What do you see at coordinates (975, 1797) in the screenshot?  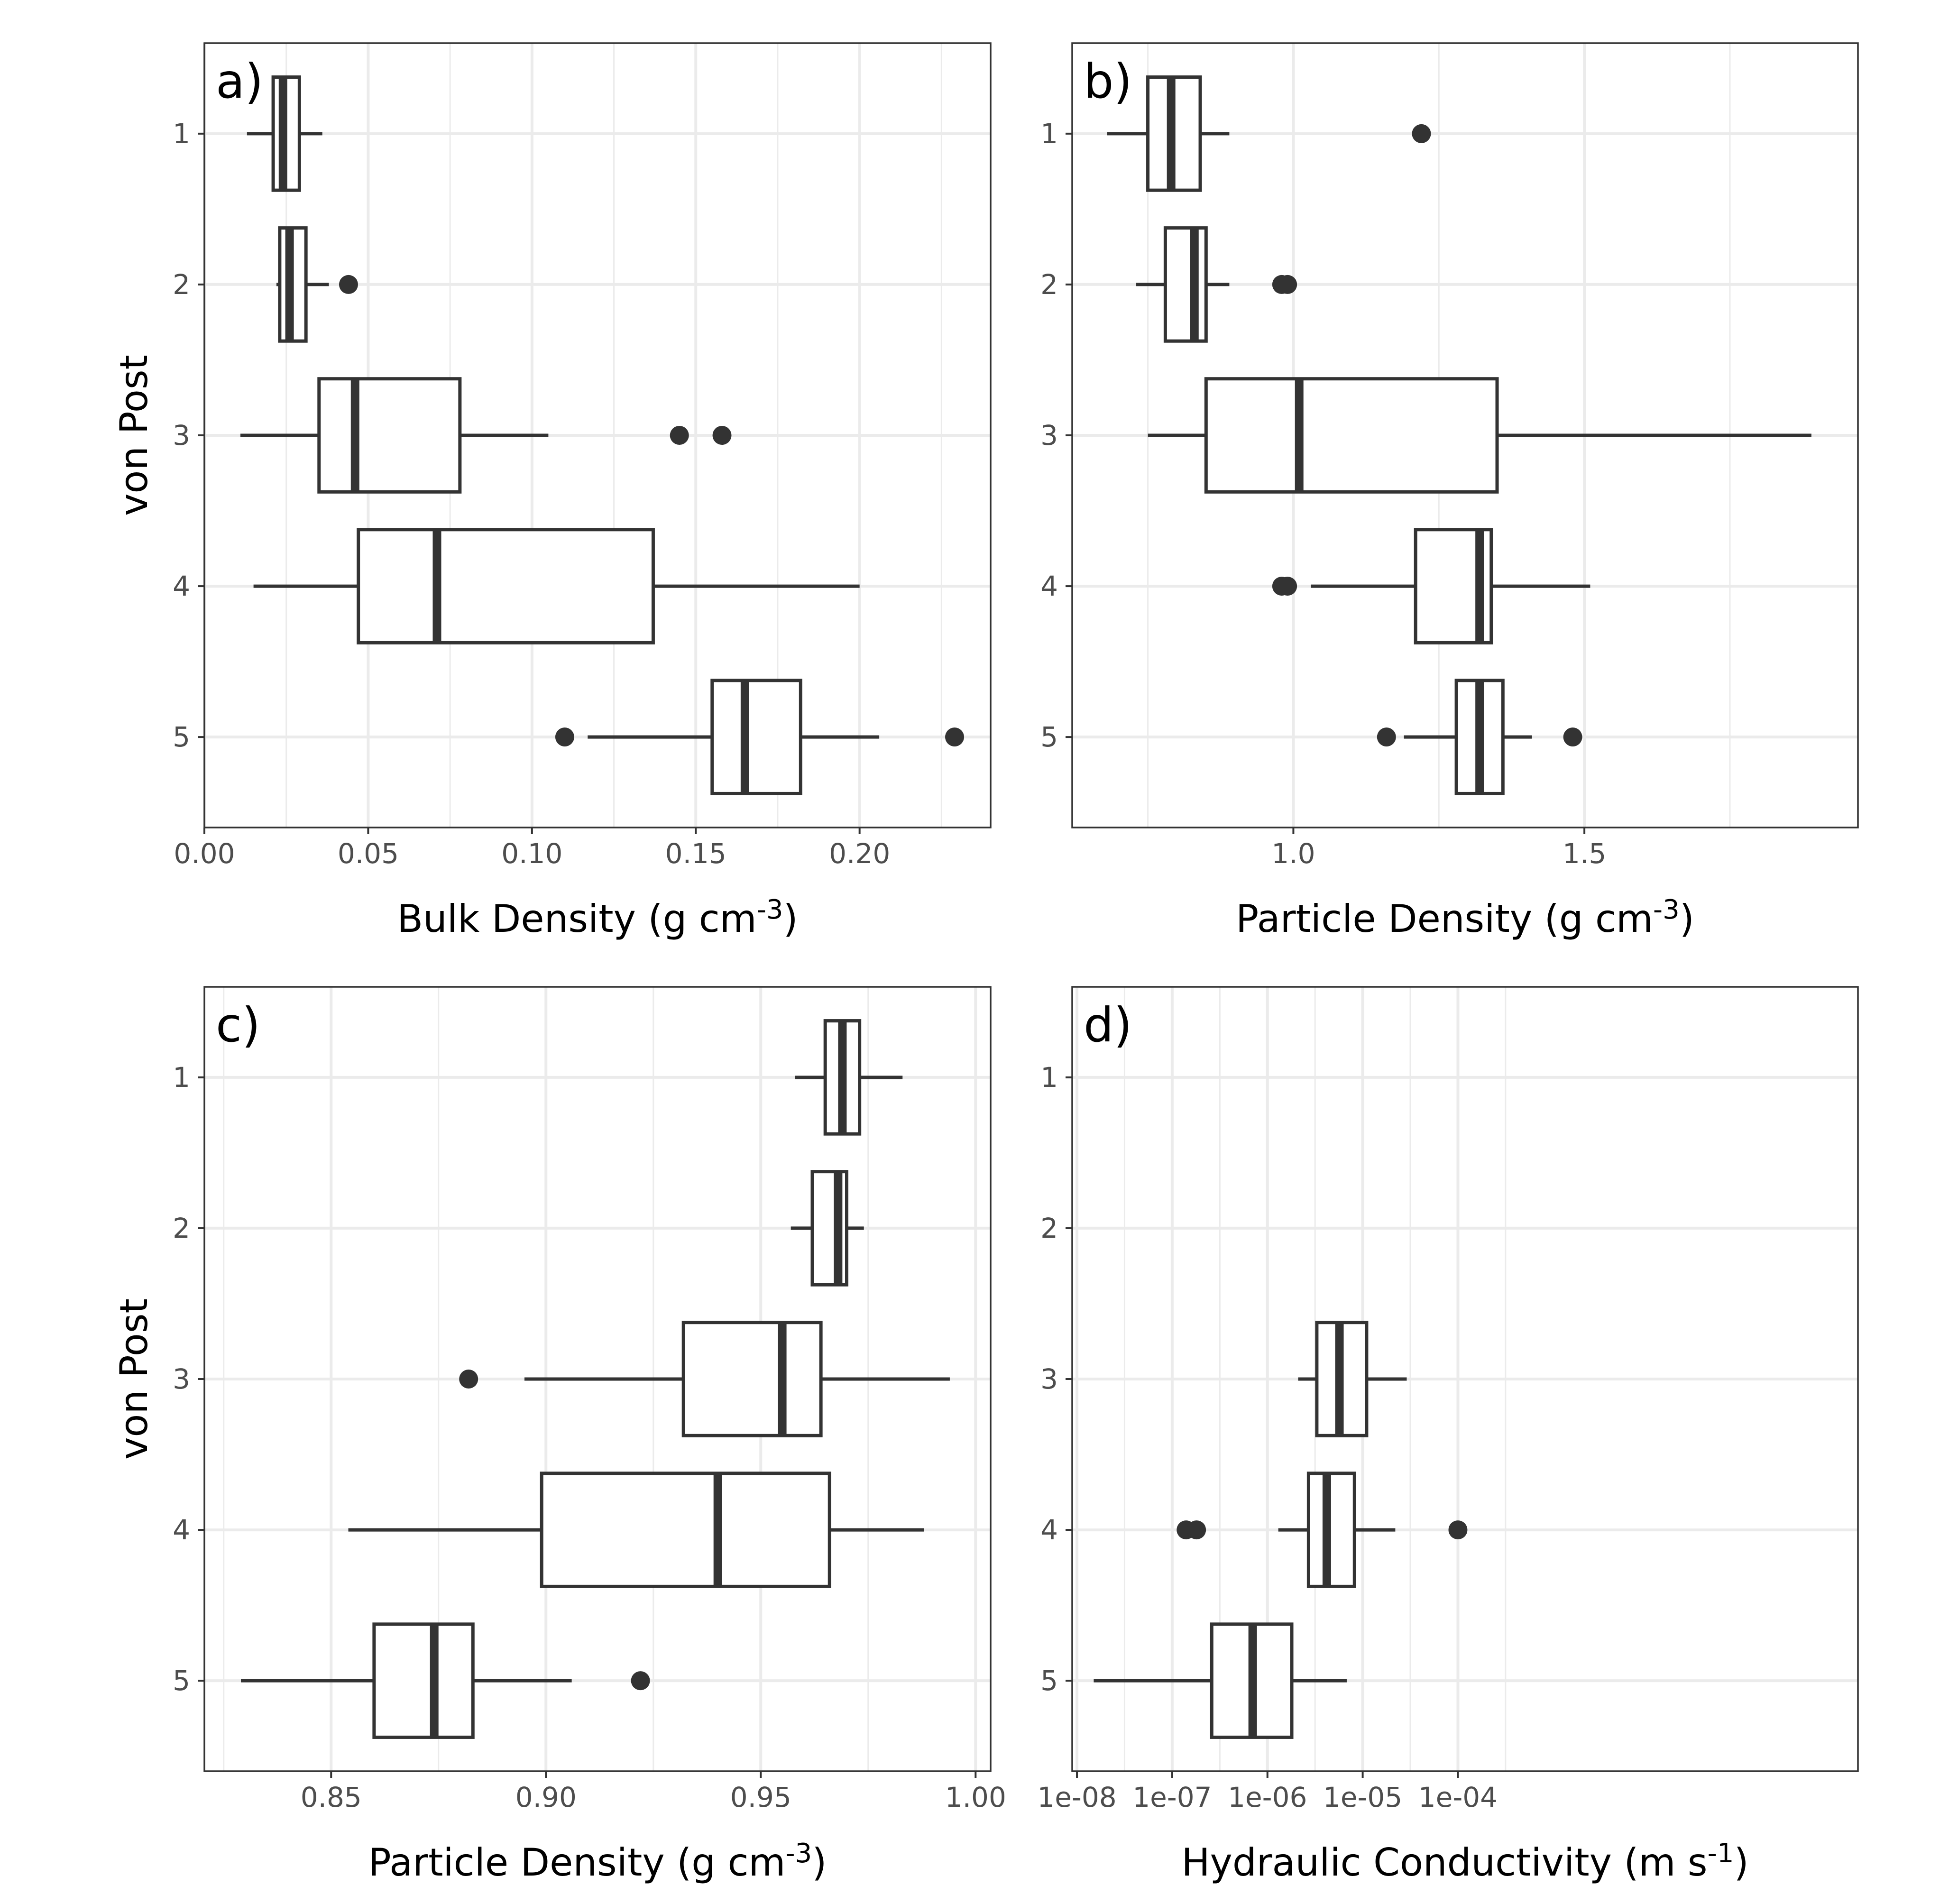 I see `x-tick-label: 1.00` at bounding box center [975, 1797].